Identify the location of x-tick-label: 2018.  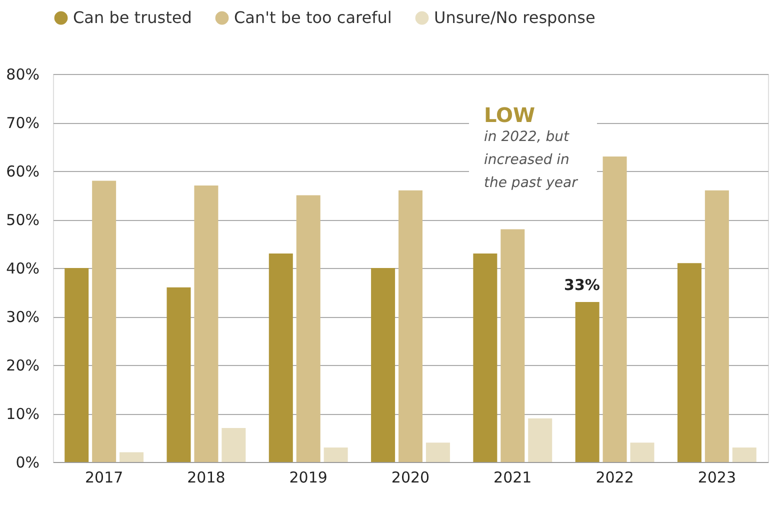
(206, 477).